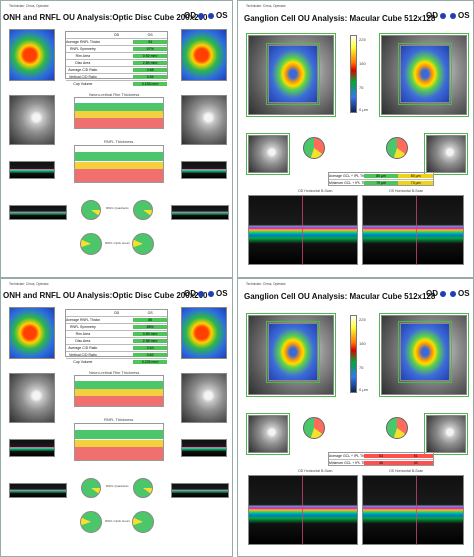  I want to click on os-circular-tomogram-a, so click(200, 212).